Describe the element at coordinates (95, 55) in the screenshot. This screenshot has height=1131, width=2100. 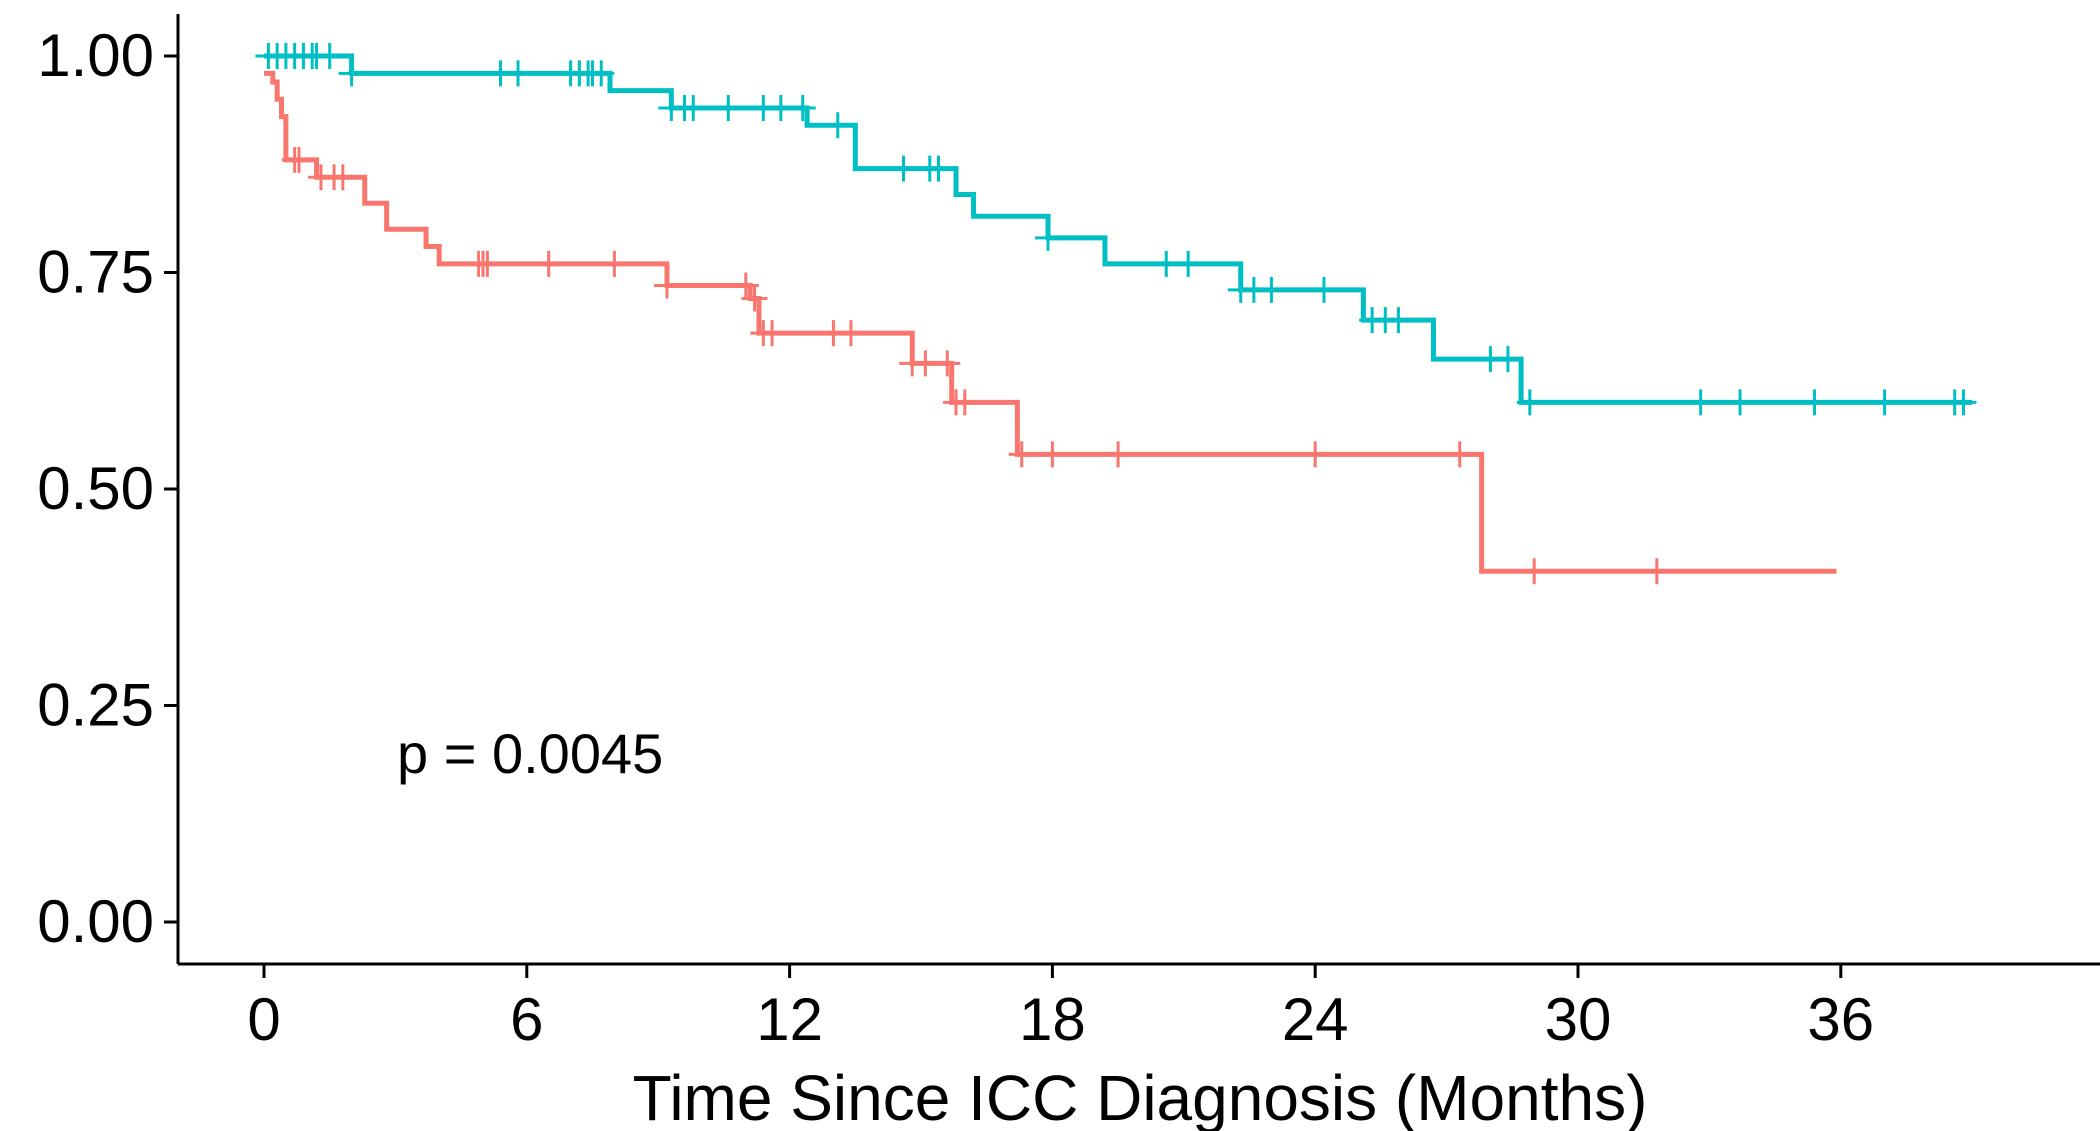
I see `y-tick-label: 1.00` at that location.